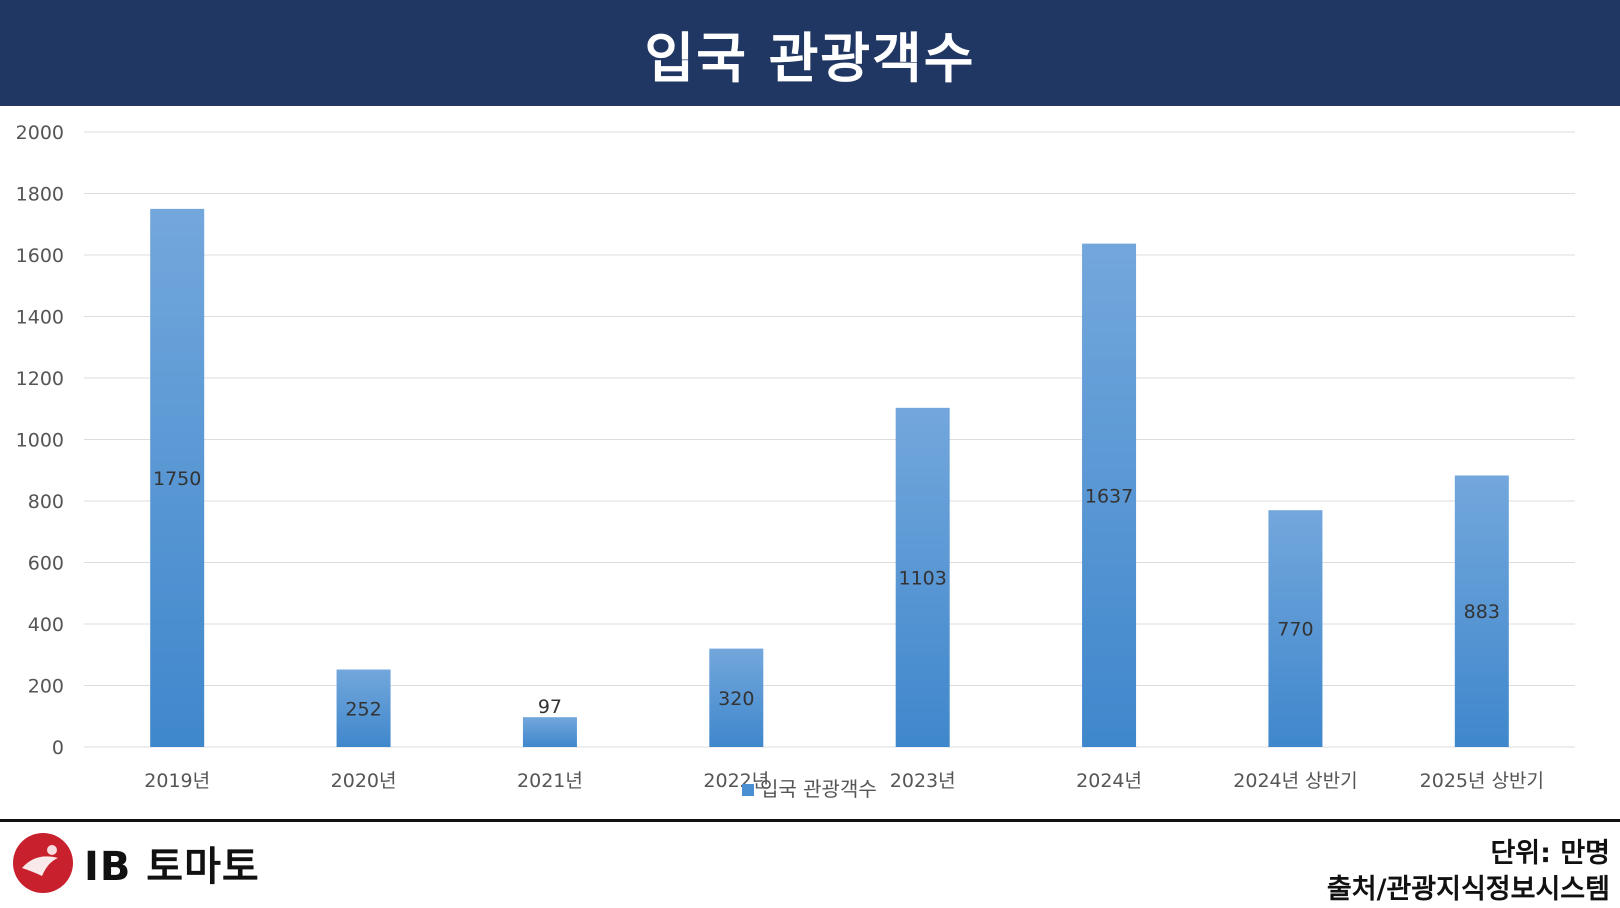  What do you see at coordinates (177, 781) in the screenshot?
I see `x-tick-label: 2019년` at bounding box center [177, 781].